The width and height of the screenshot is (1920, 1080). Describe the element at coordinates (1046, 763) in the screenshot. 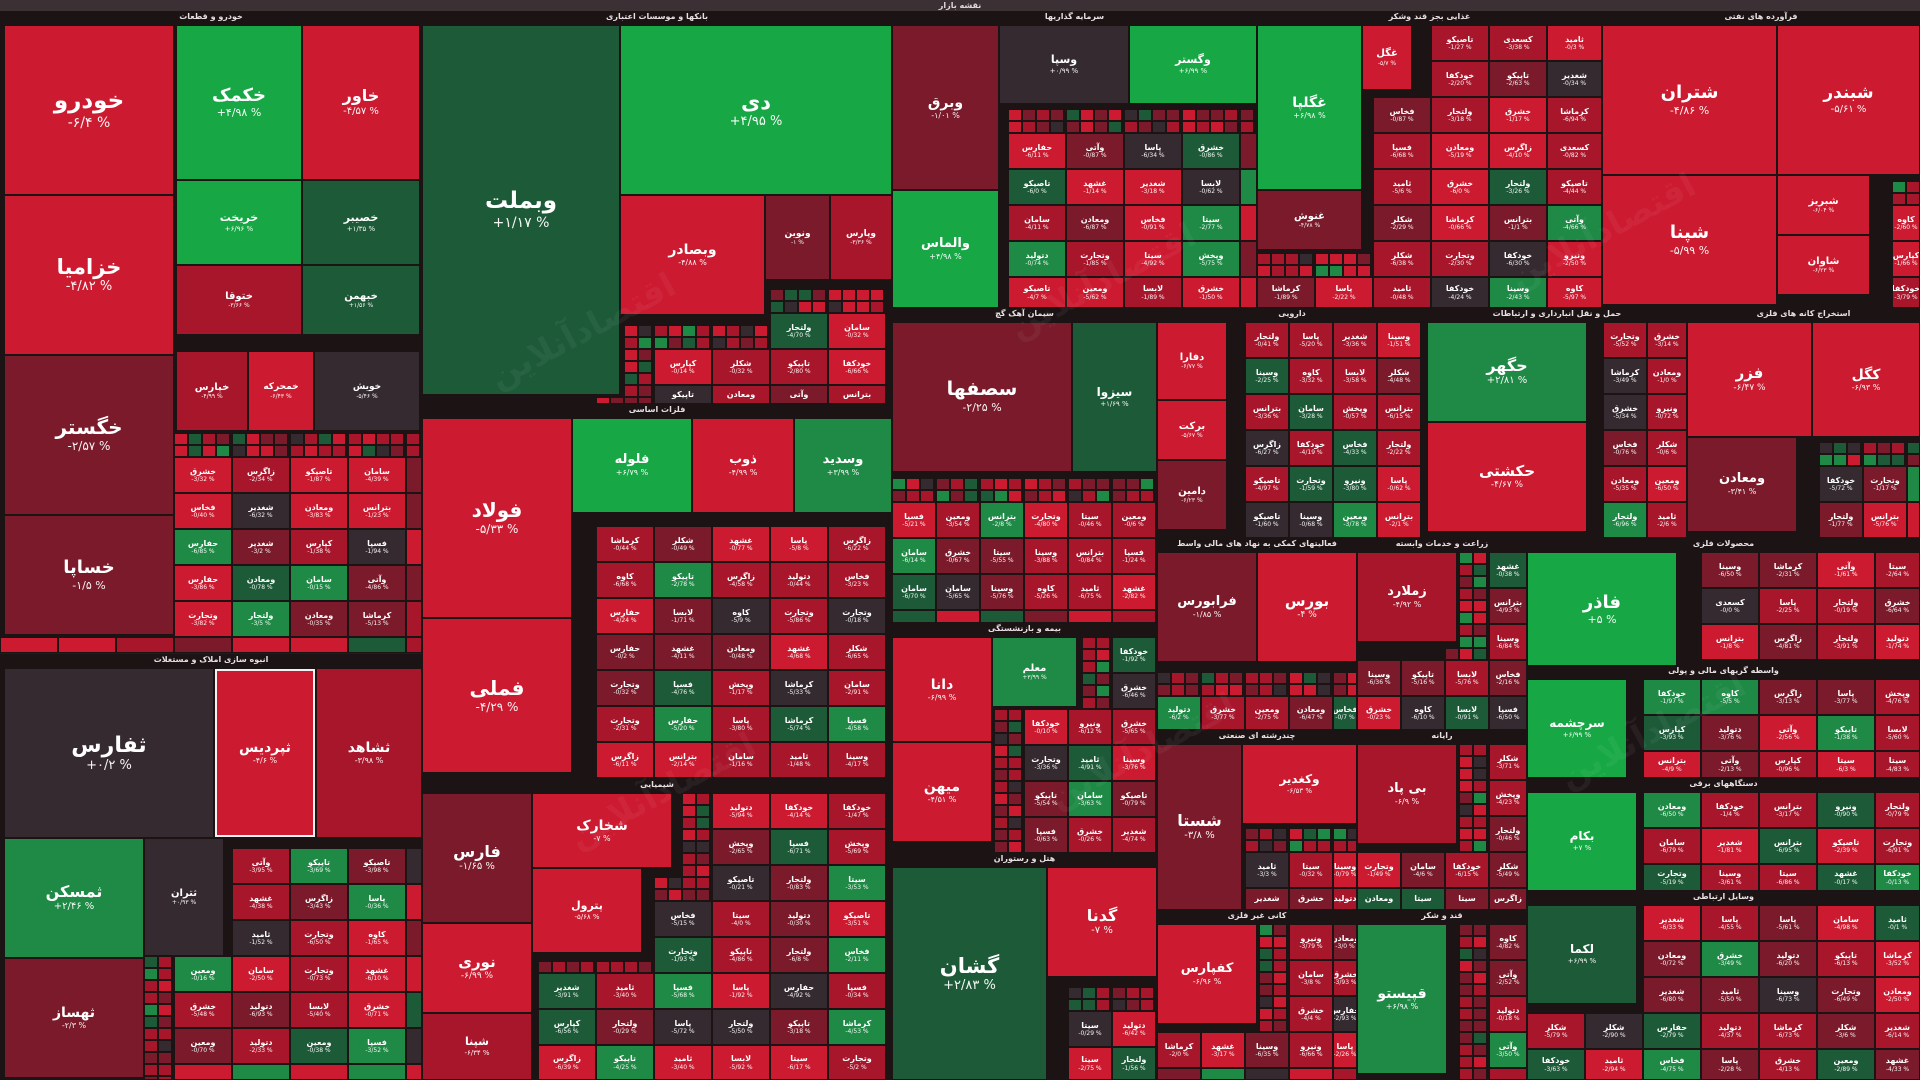

I see `stock-tile-small: وتجارت -3/36 %` at that location.